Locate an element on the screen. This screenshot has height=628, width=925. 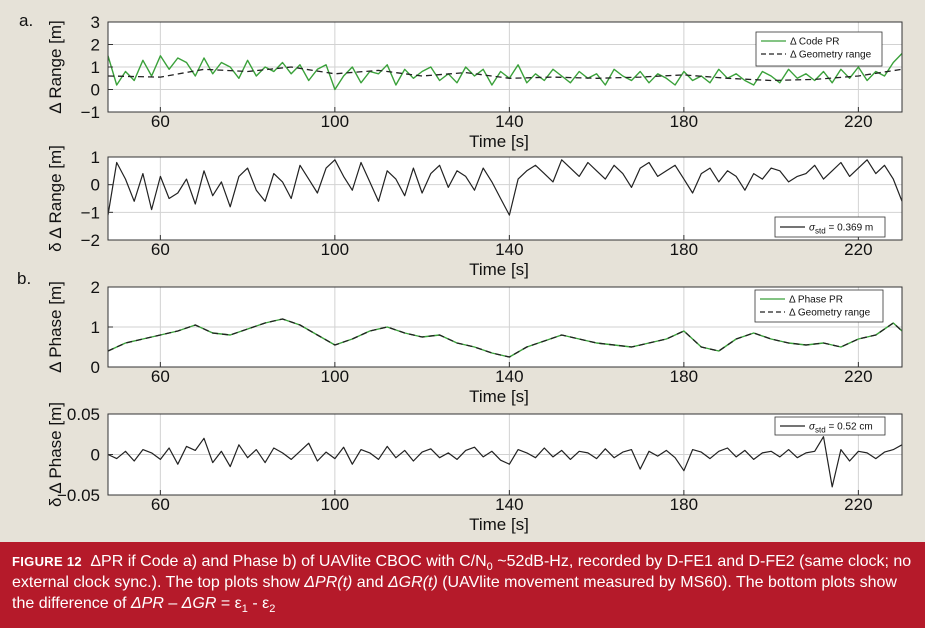
legend-label-1: Δ Phase PR is located at coordinates (816, 300).